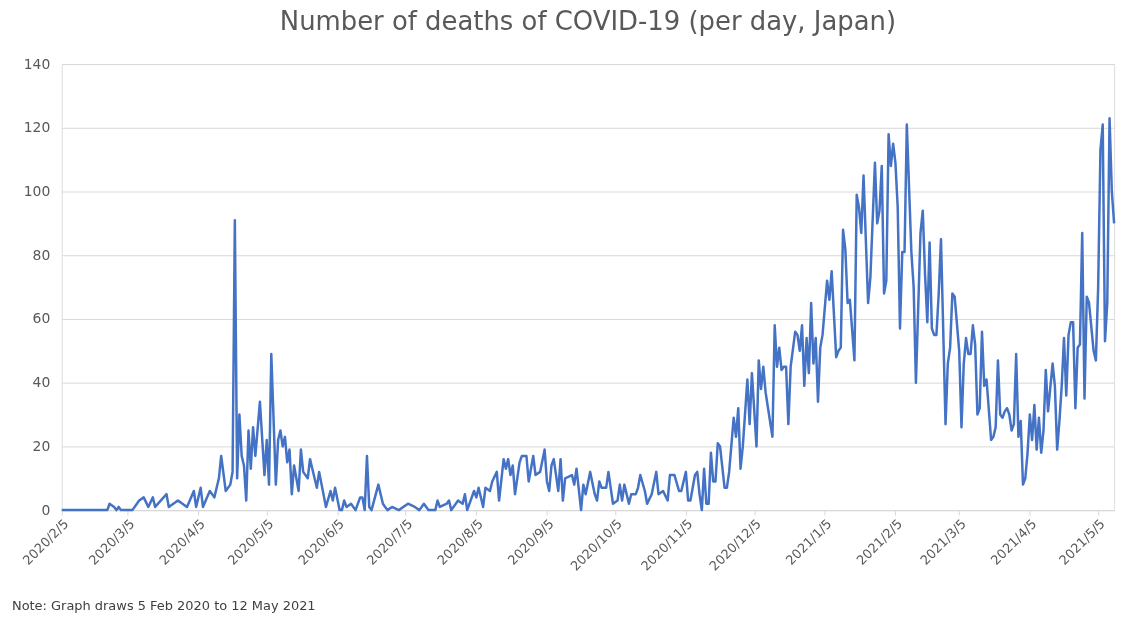 The image size is (1138, 623). Describe the element at coordinates (588, 21) in the screenshot. I see `chart-title: Number of deaths of COVID-19 (per day, Japan)` at that location.